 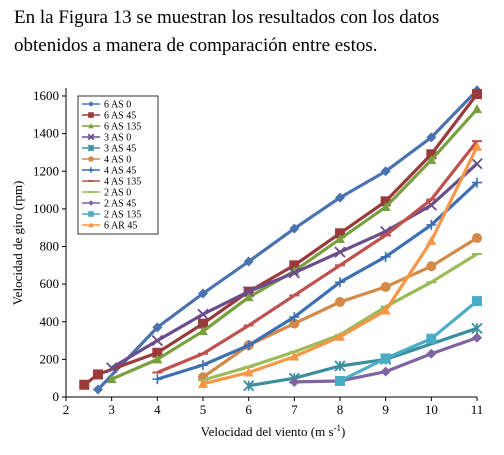 I want to click on y-tick-label: 200, so click(x=50, y=358).